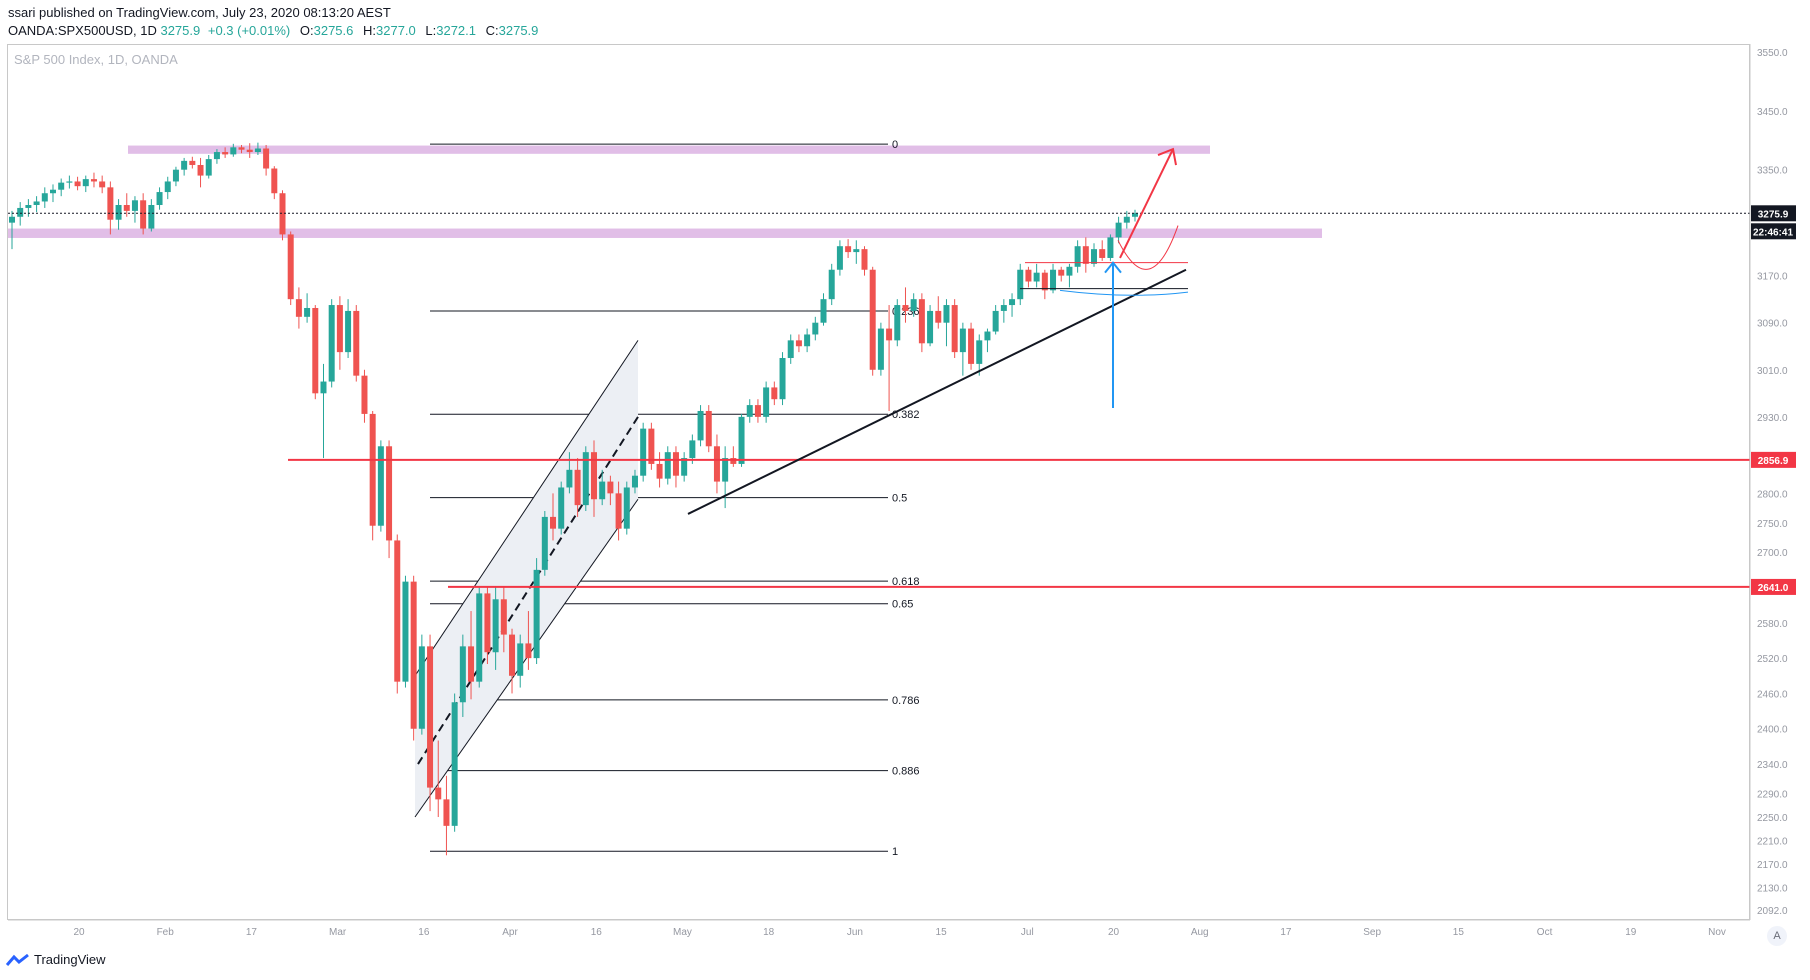 This screenshot has width=1810, height=980. Describe the element at coordinates (1772, 659) in the screenshot. I see `price-tick-label: 2520.0` at that location.